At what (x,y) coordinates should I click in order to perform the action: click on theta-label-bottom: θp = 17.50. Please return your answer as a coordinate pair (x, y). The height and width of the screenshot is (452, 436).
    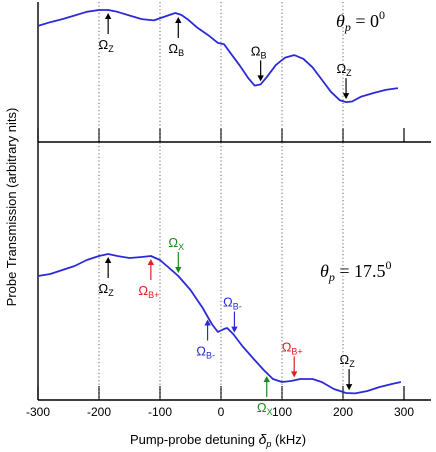
    Looking at the image, I should click on (356, 271).